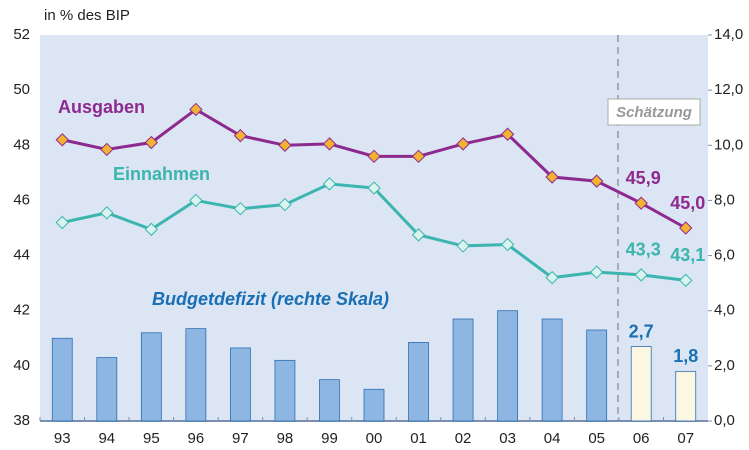 This screenshot has height=450, width=749. I want to click on value-label: 45,0, so click(687, 203).